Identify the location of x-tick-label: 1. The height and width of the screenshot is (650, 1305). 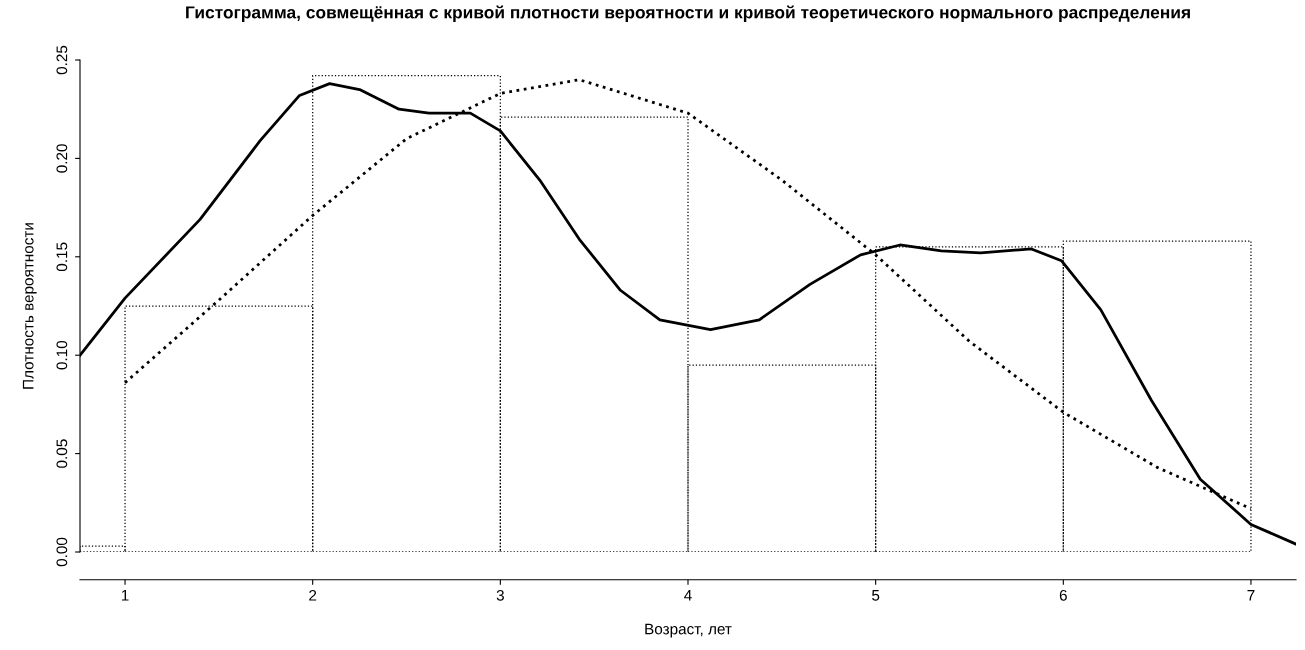
(125, 595).